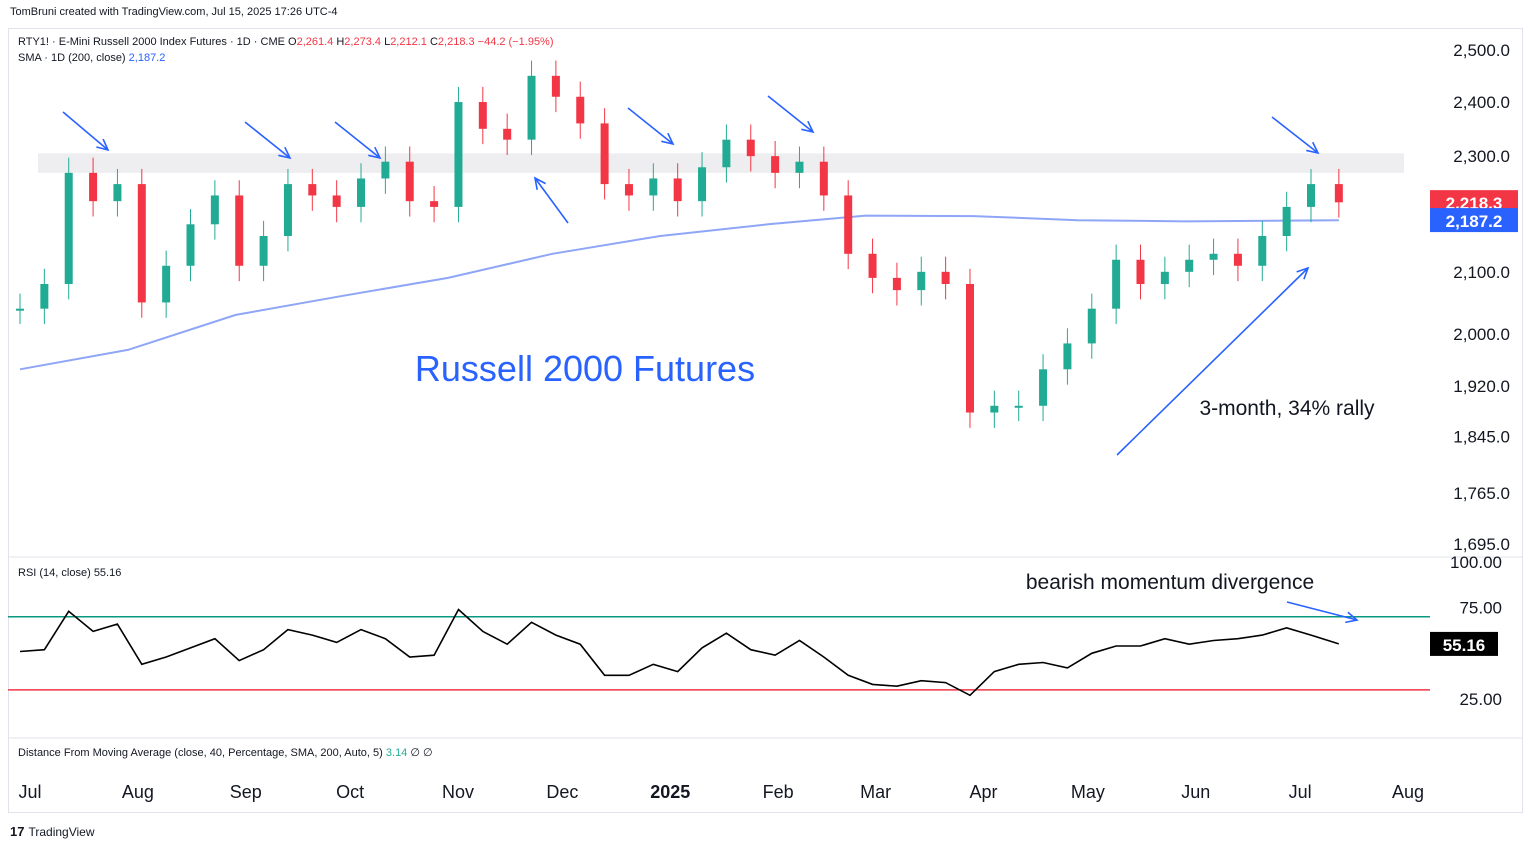 This screenshot has height=850, width=1533. I want to click on divergence-arrow, so click(1322, 611).